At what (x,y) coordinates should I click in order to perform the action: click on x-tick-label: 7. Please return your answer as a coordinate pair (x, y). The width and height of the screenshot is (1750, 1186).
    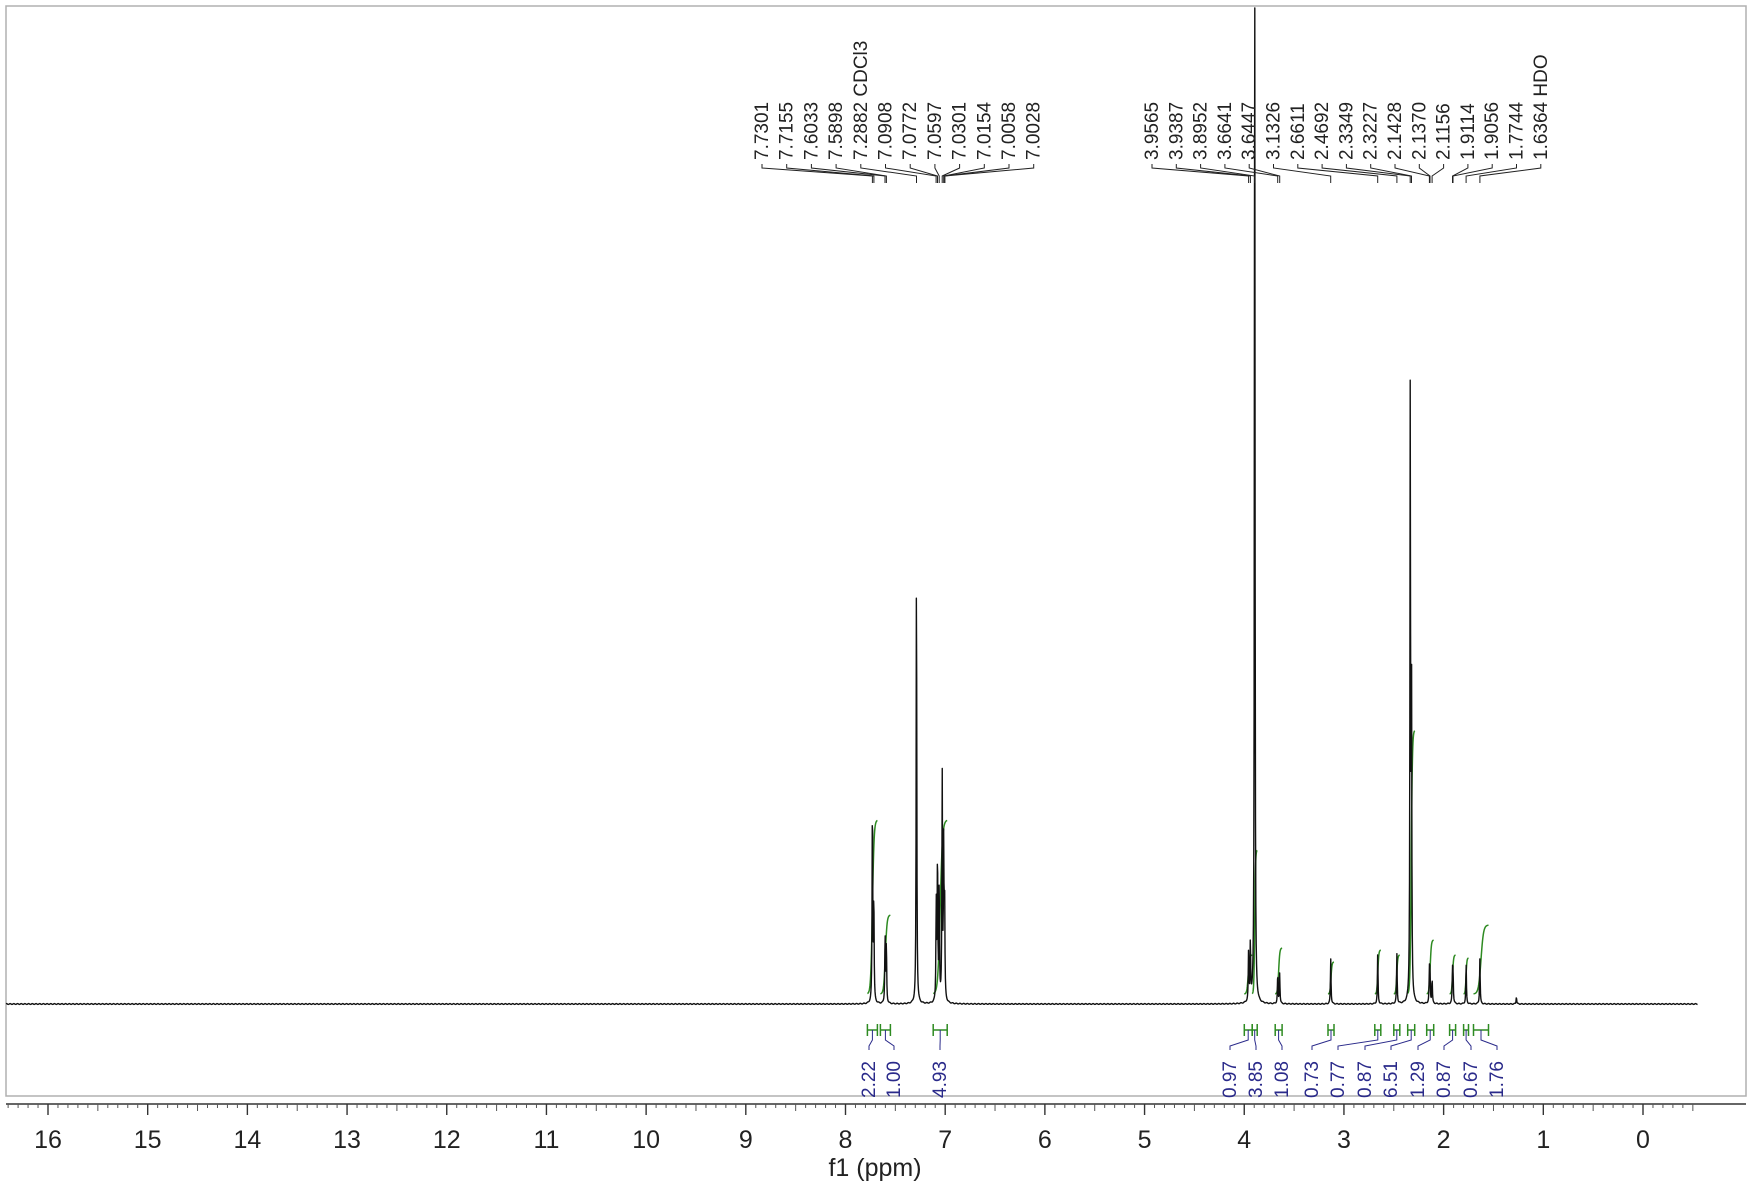
    Looking at the image, I should click on (945, 1140).